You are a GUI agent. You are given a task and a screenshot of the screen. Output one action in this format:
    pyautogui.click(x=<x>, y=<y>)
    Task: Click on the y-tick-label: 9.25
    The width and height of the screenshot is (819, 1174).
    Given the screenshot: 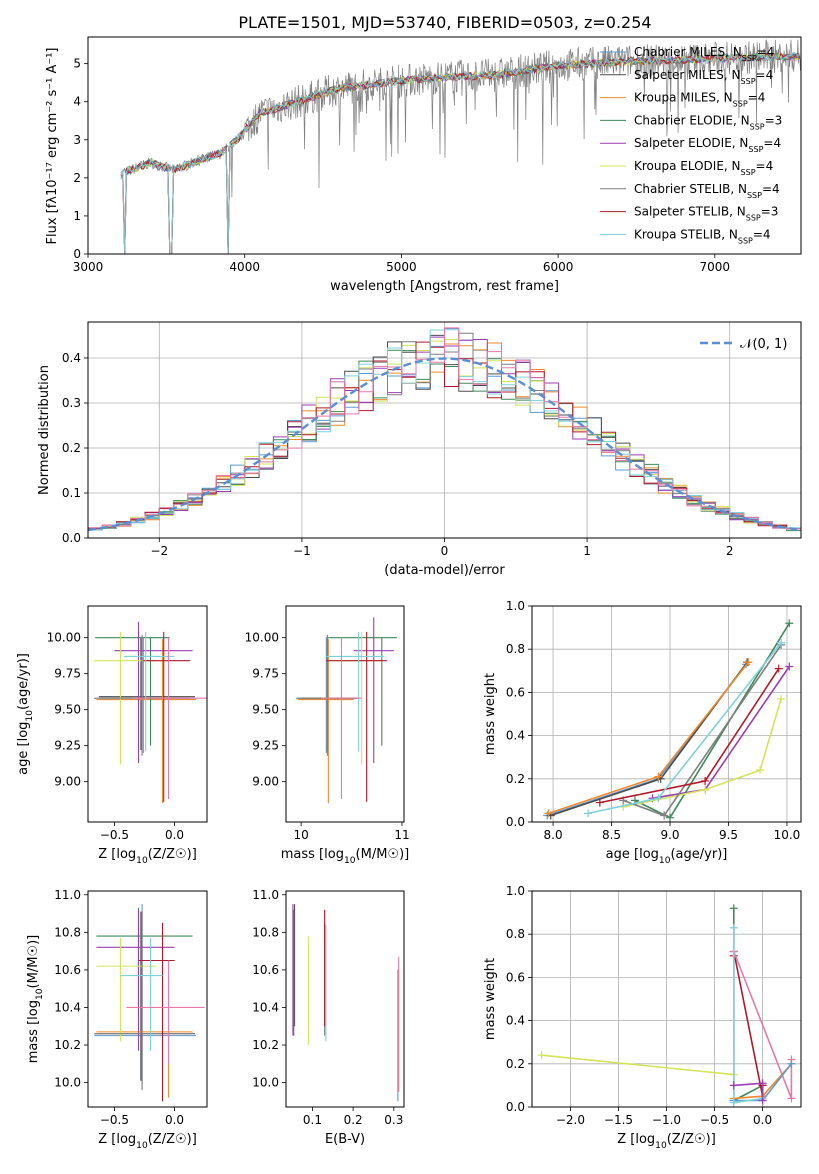 What is the action you would take?
    pyautogui.click(x=265, y=746)
    